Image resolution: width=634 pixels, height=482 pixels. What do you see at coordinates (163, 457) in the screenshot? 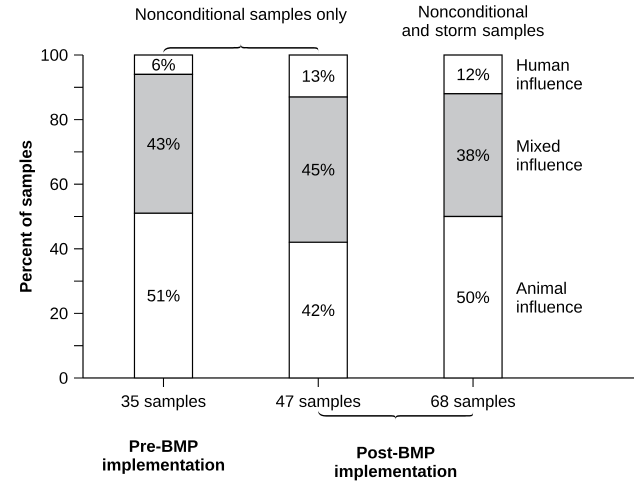
I see `text: Pre-BMP implementation` at bounding box center [163, 457].